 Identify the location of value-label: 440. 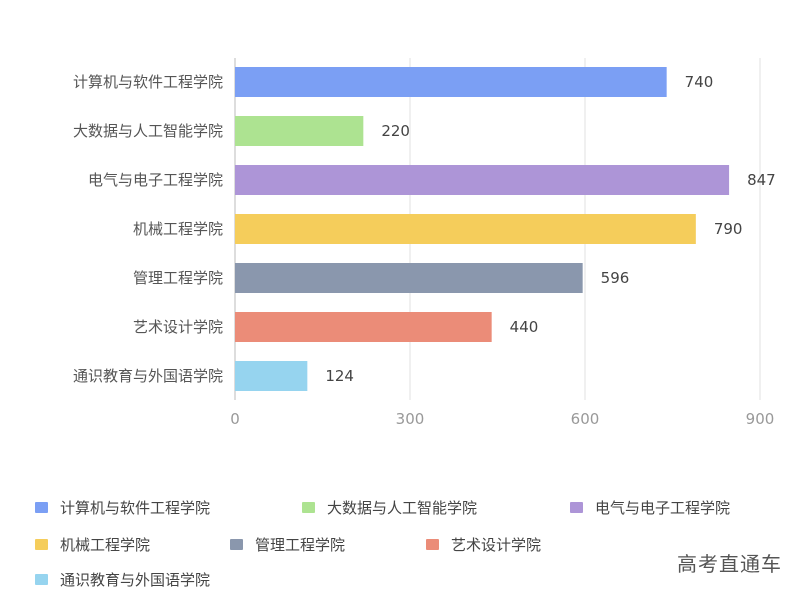
(524, 327).